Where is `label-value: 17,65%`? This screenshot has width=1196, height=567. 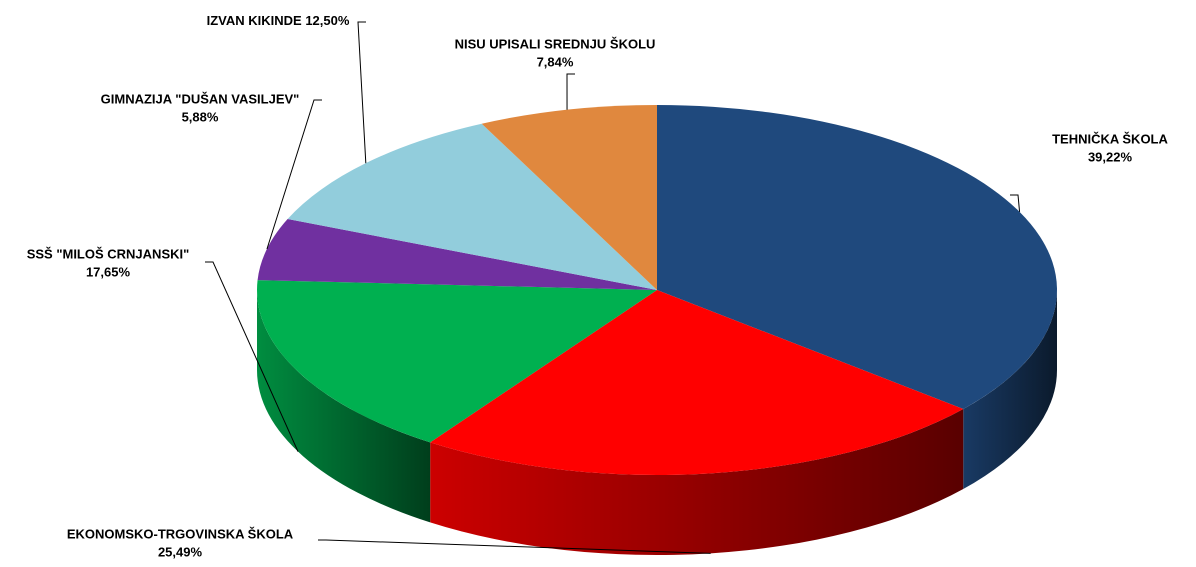
label-value: 17,65% is located at coordinates (108, 271).